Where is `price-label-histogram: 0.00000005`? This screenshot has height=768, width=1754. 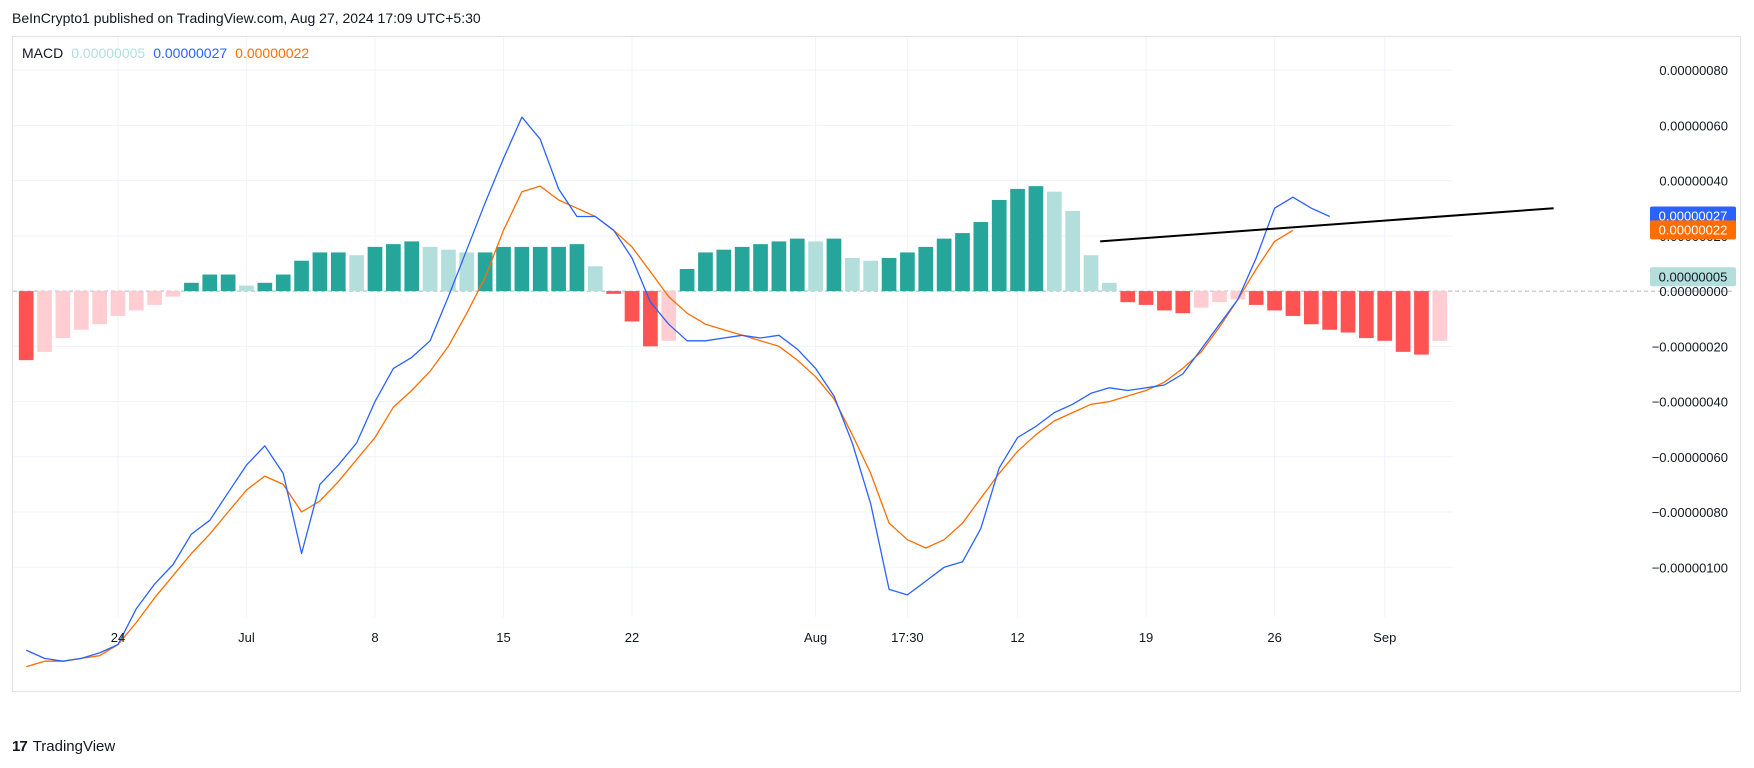
price-label-histogram: 0.00000005 is located at coordinates (1693, 276).